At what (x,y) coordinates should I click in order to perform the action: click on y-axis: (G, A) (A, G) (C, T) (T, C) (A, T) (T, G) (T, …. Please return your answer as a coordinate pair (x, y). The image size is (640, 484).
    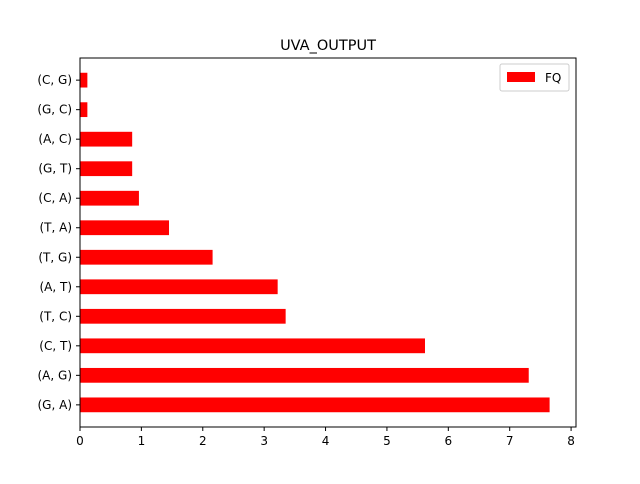
    Looking at the image, I should click on (58, 242).